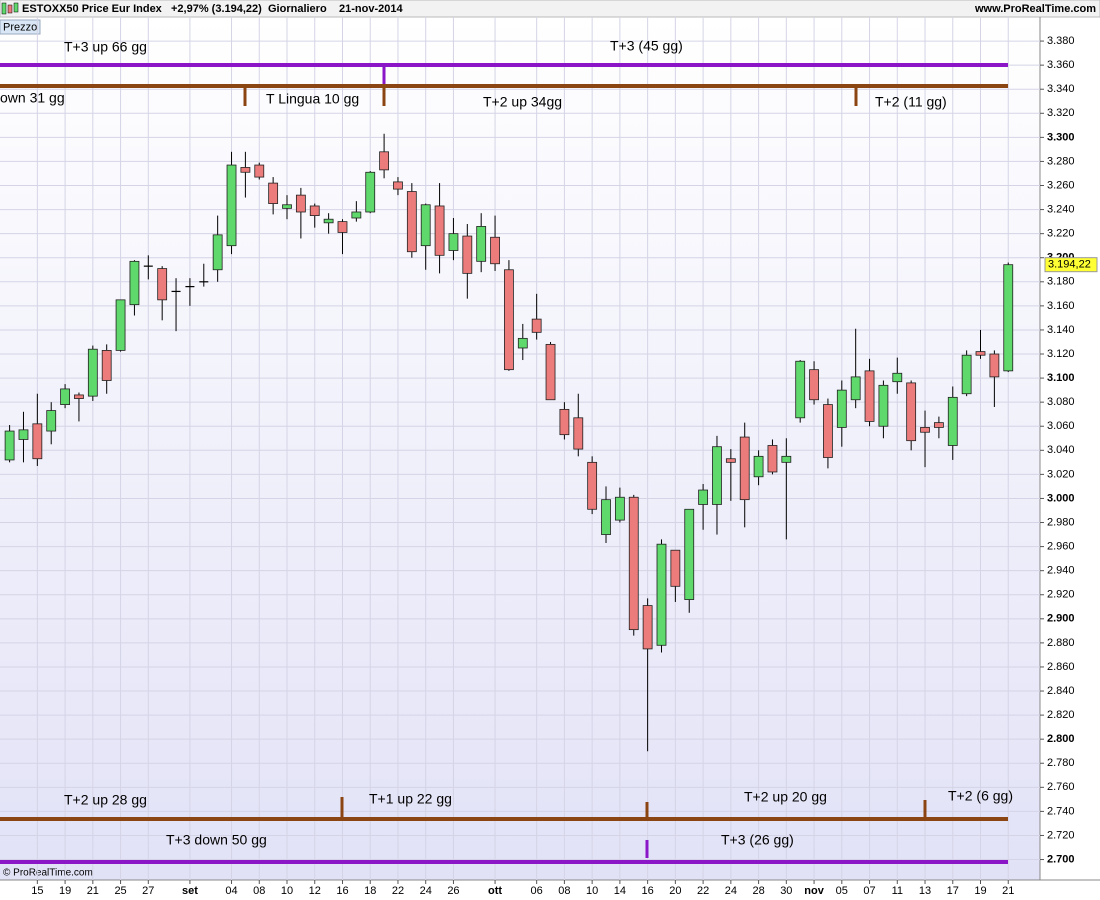 Image resolution: width=1100 pixels, height=900 pixels. I want to click on y-tick-label: 3.280, so click(1061, 161).